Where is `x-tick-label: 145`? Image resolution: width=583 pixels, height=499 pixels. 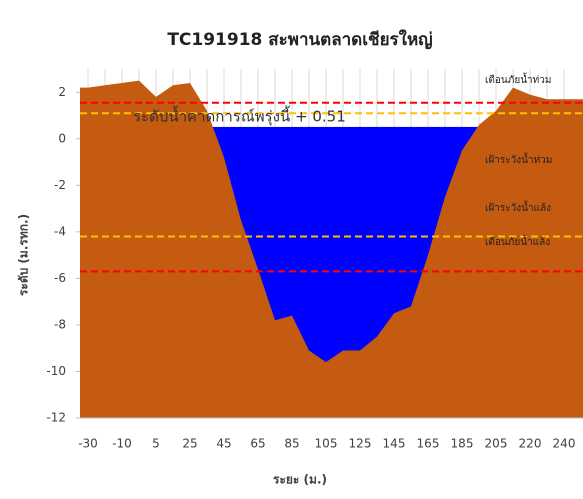
x-tick-label: 145 is located at coordinates (394, 444).